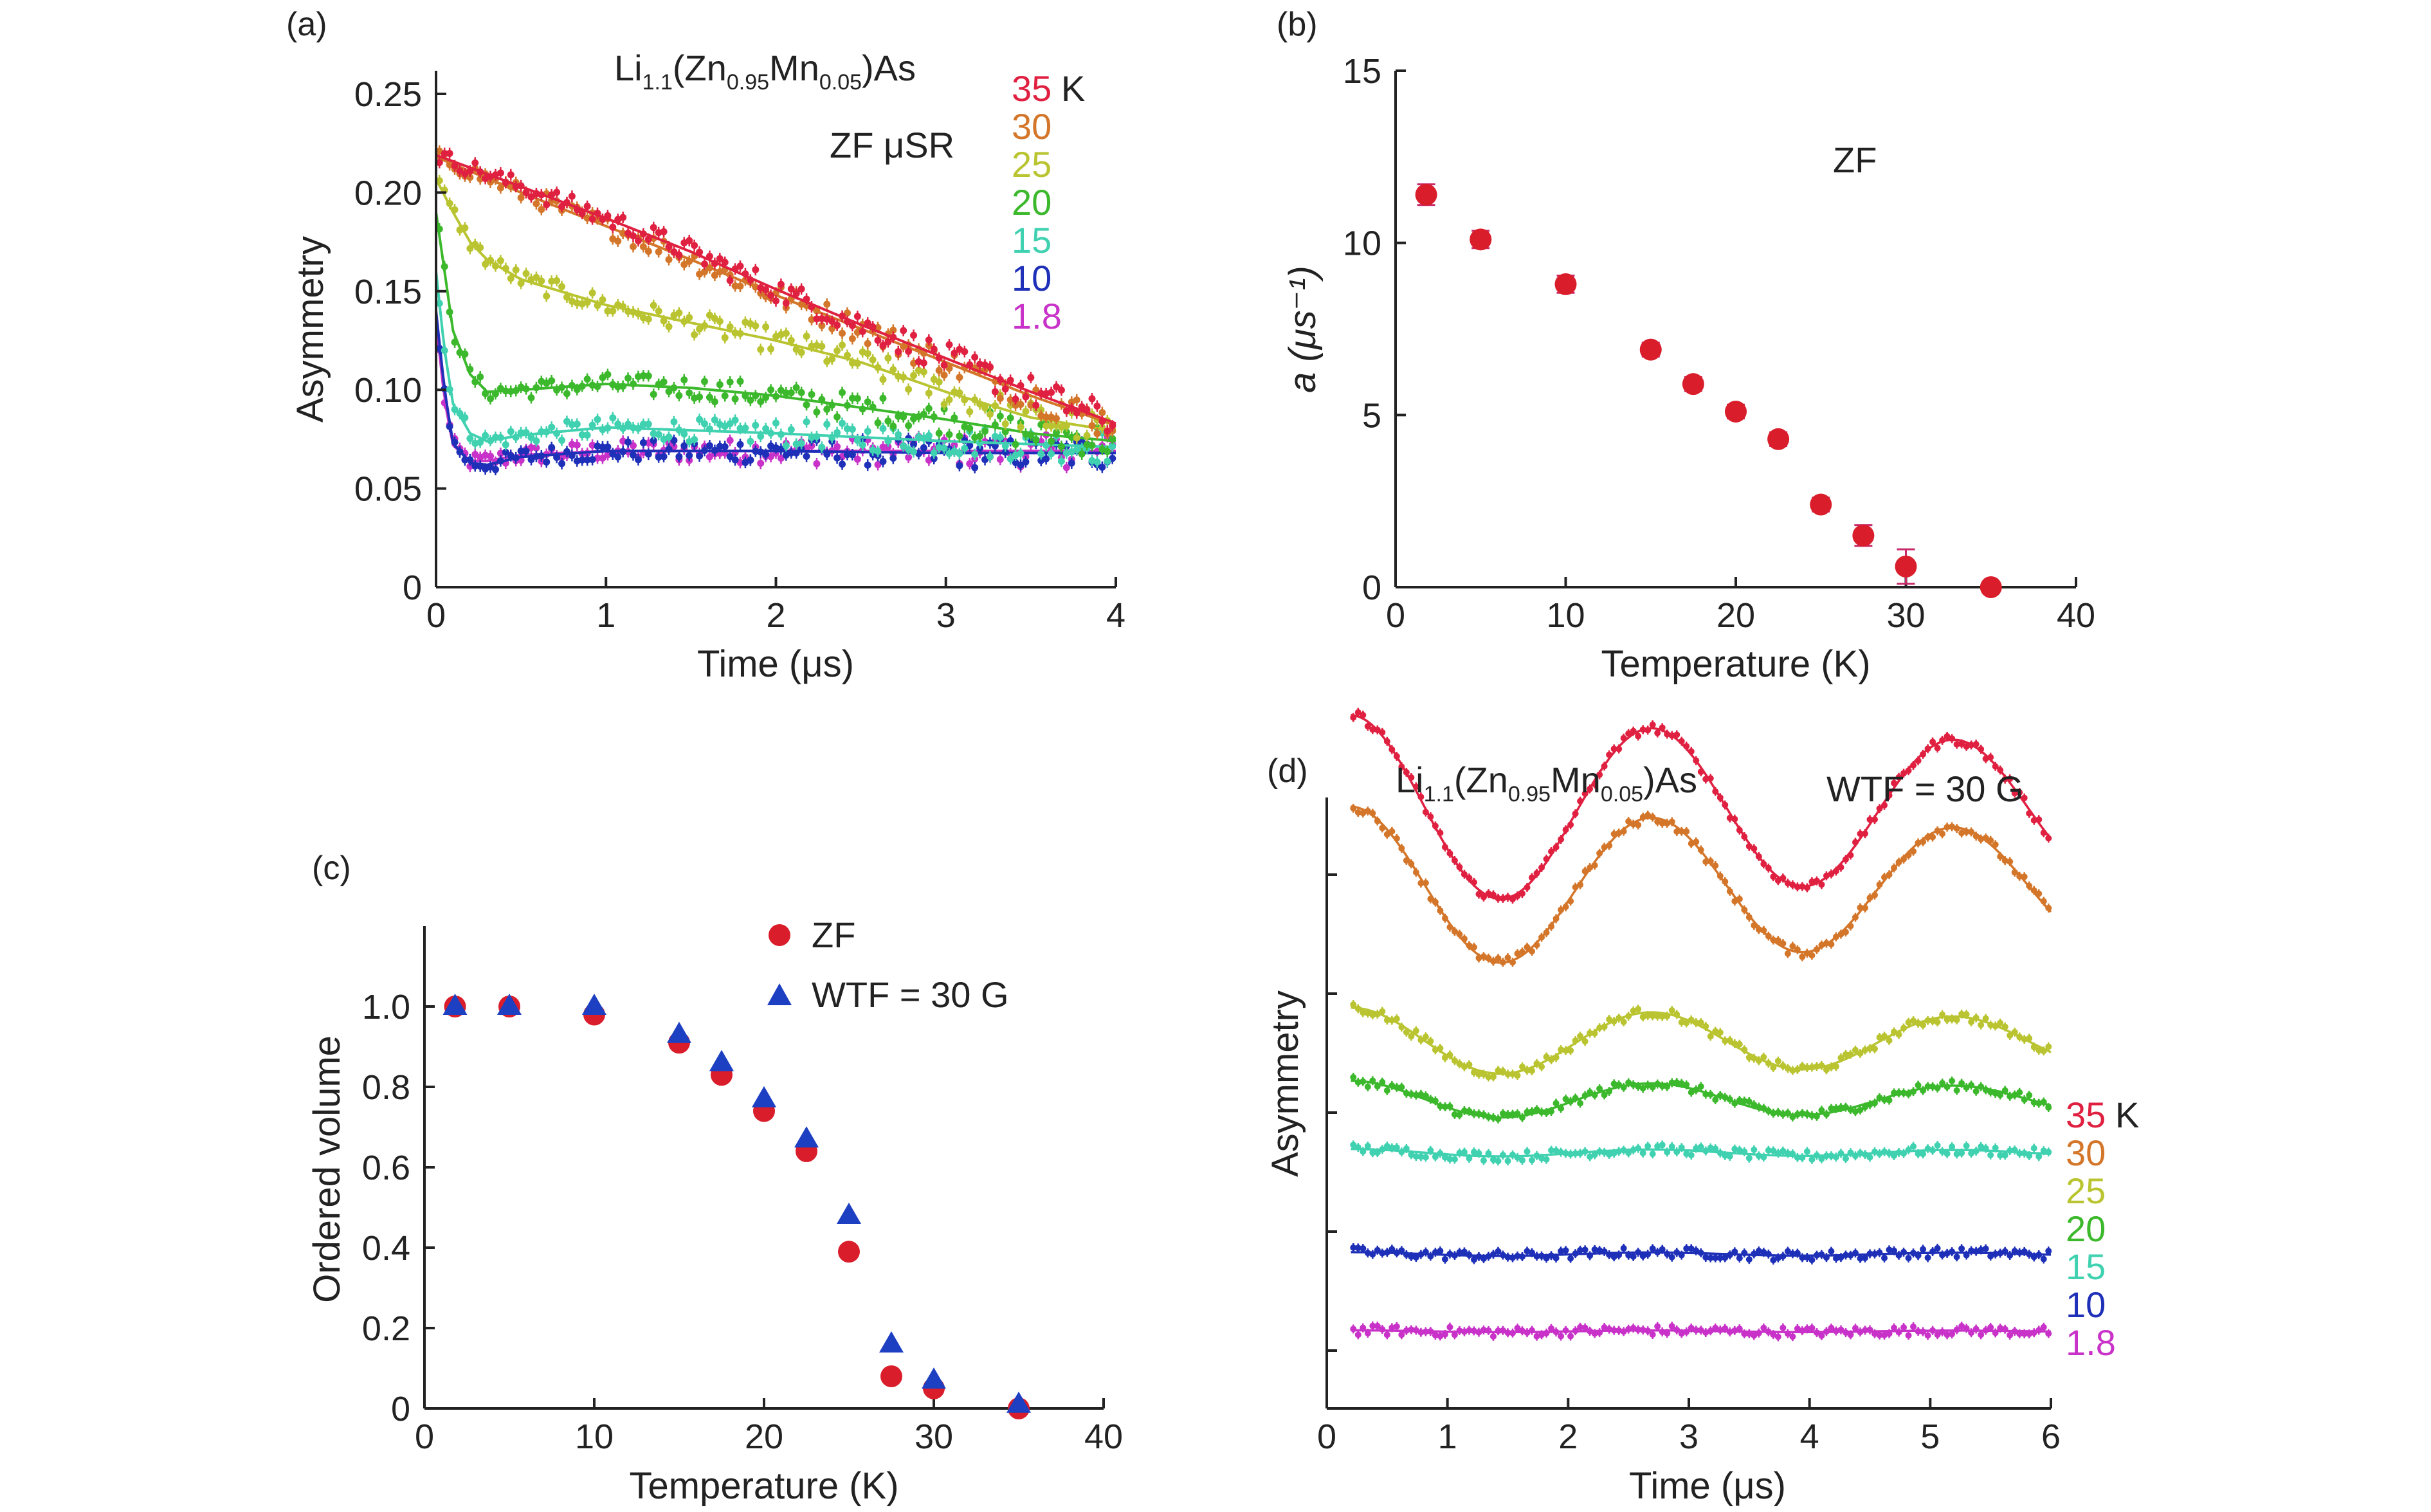 This screenshot has height=1512, width=2431. Describe the element at coordinates (1708, 390) in the screenshot. I see `panel-b-points` at that location.